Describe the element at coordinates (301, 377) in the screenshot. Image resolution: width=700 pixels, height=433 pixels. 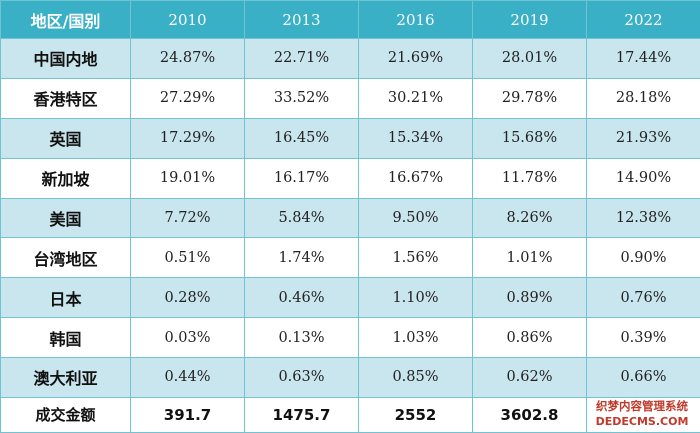
I see `value-cell: 0.63%` at that location.